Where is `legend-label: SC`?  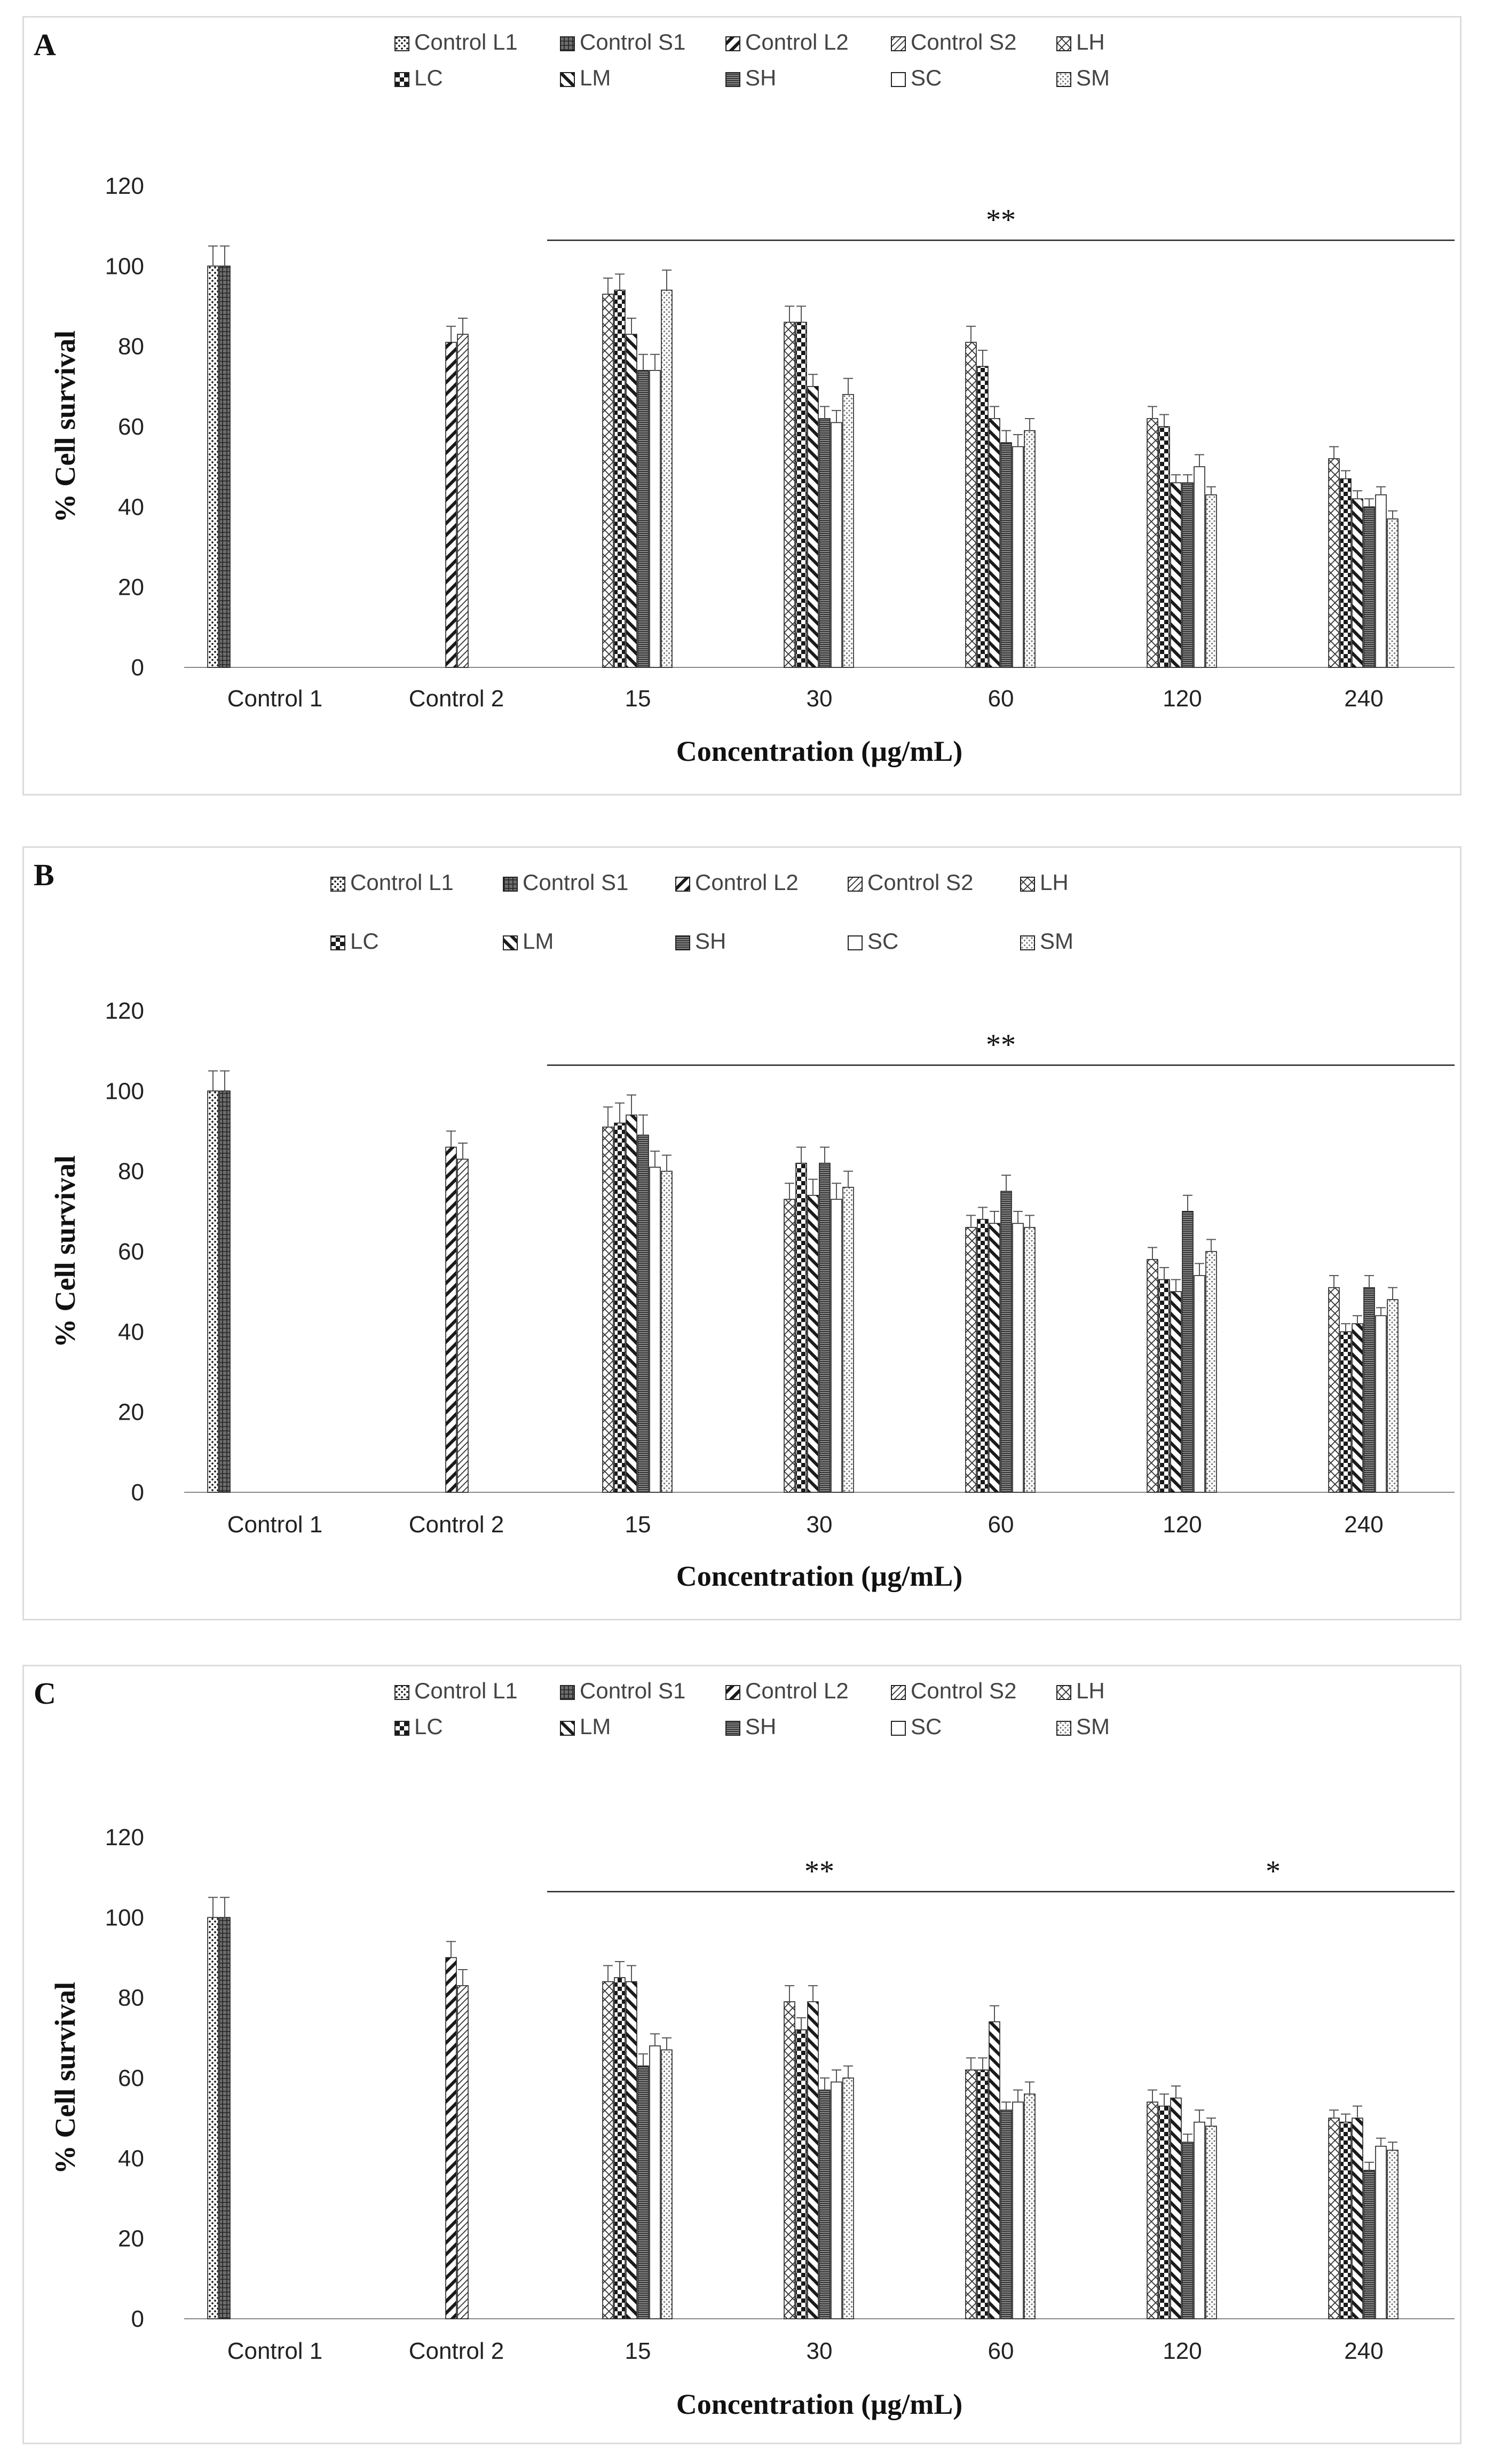 legend-label: SC is located at coordinates (882, 941).